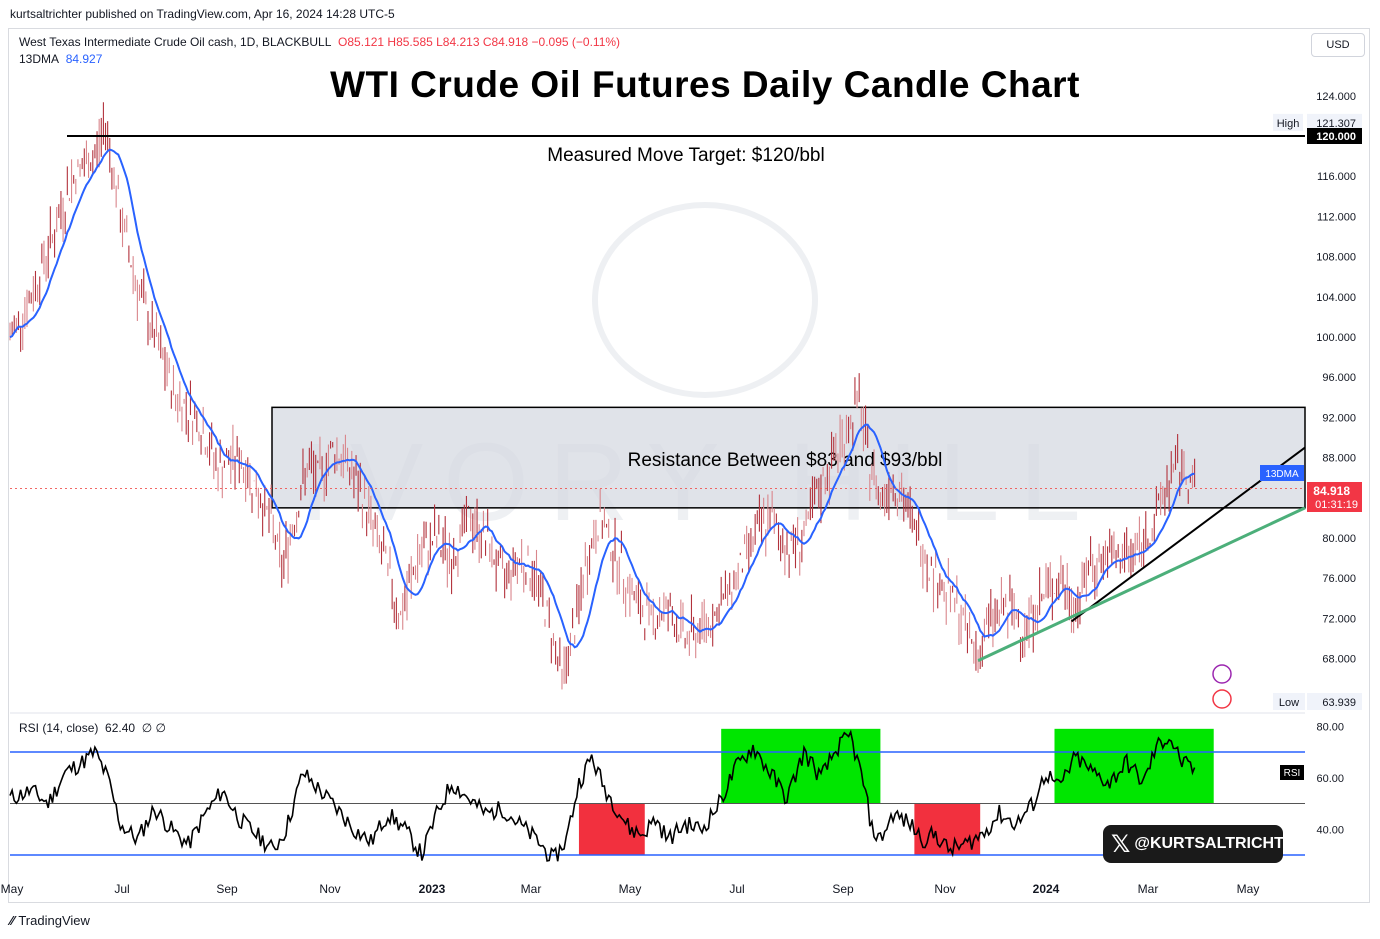 The height and width of the screenshot is (939, 1380). What do you see at coordinates (1220, 843) in the screenshot?
I see `social-handle: @KURTSALTRICHTER` at bounding box center [1220, 843].